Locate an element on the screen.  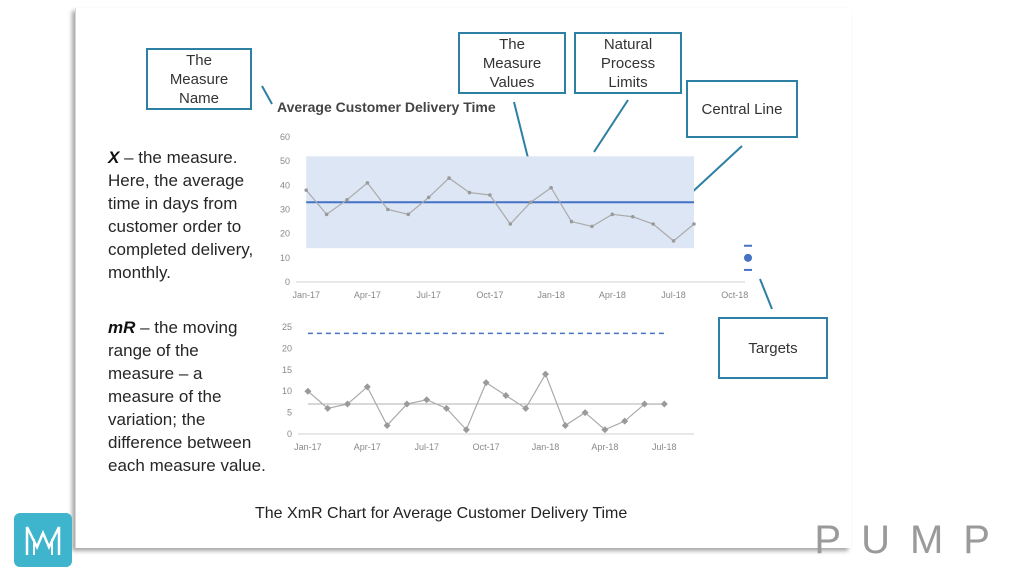
x-chart-y-tick-label: 60 is located at coordinates (285, 137).